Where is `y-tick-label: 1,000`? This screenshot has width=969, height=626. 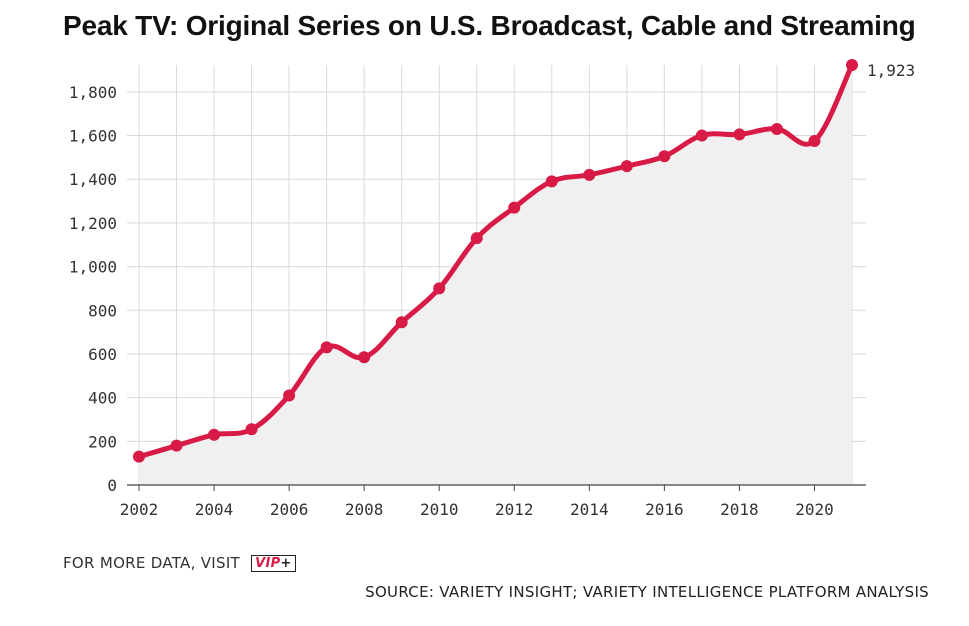 y-tick-label: 1,000 is located at coordinates (93, 267).